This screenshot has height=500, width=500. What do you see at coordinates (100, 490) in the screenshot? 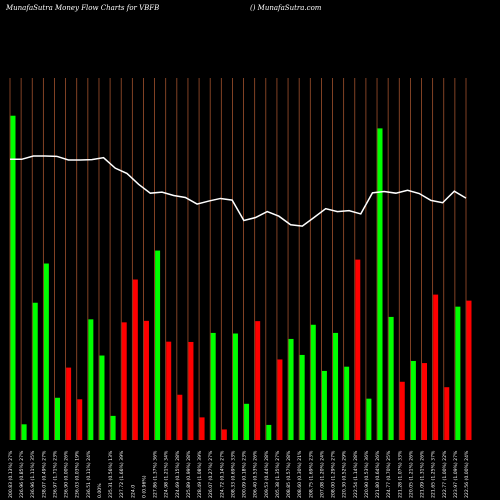
I see `x-tick-label: 0.00%` at bounding box center [100, 490].